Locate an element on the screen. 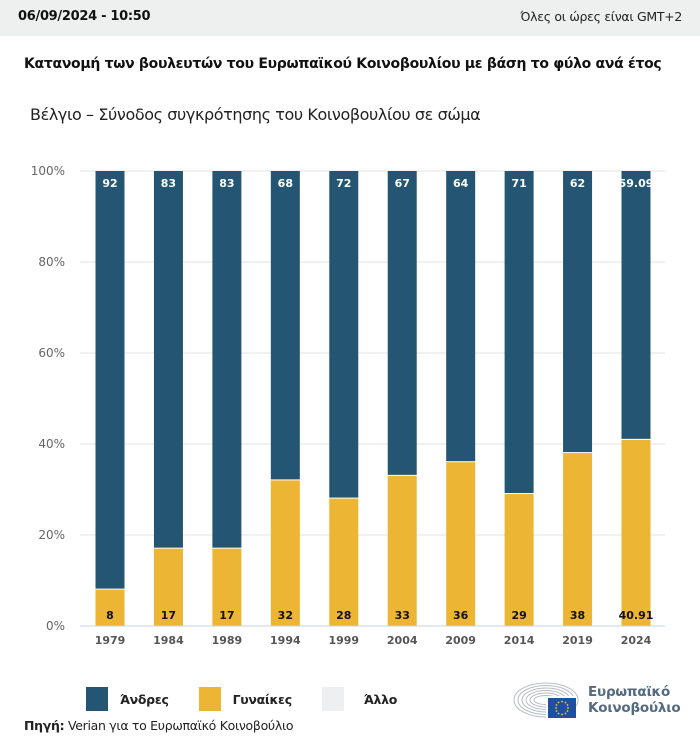  data-label-men: 62 is located at coordinates (577, 183).